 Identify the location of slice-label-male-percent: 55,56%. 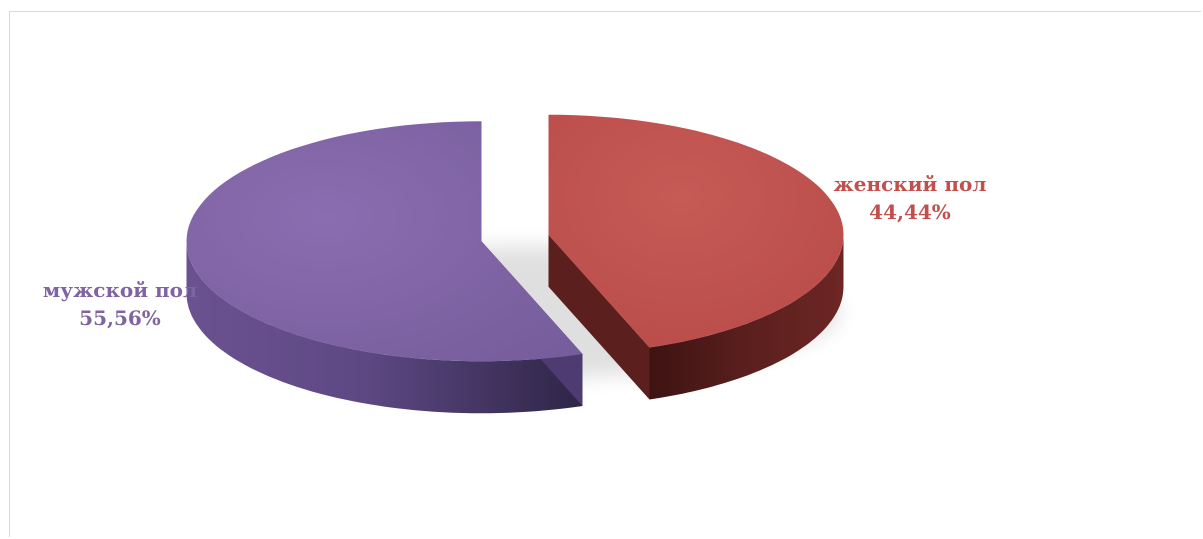
(120, 318).